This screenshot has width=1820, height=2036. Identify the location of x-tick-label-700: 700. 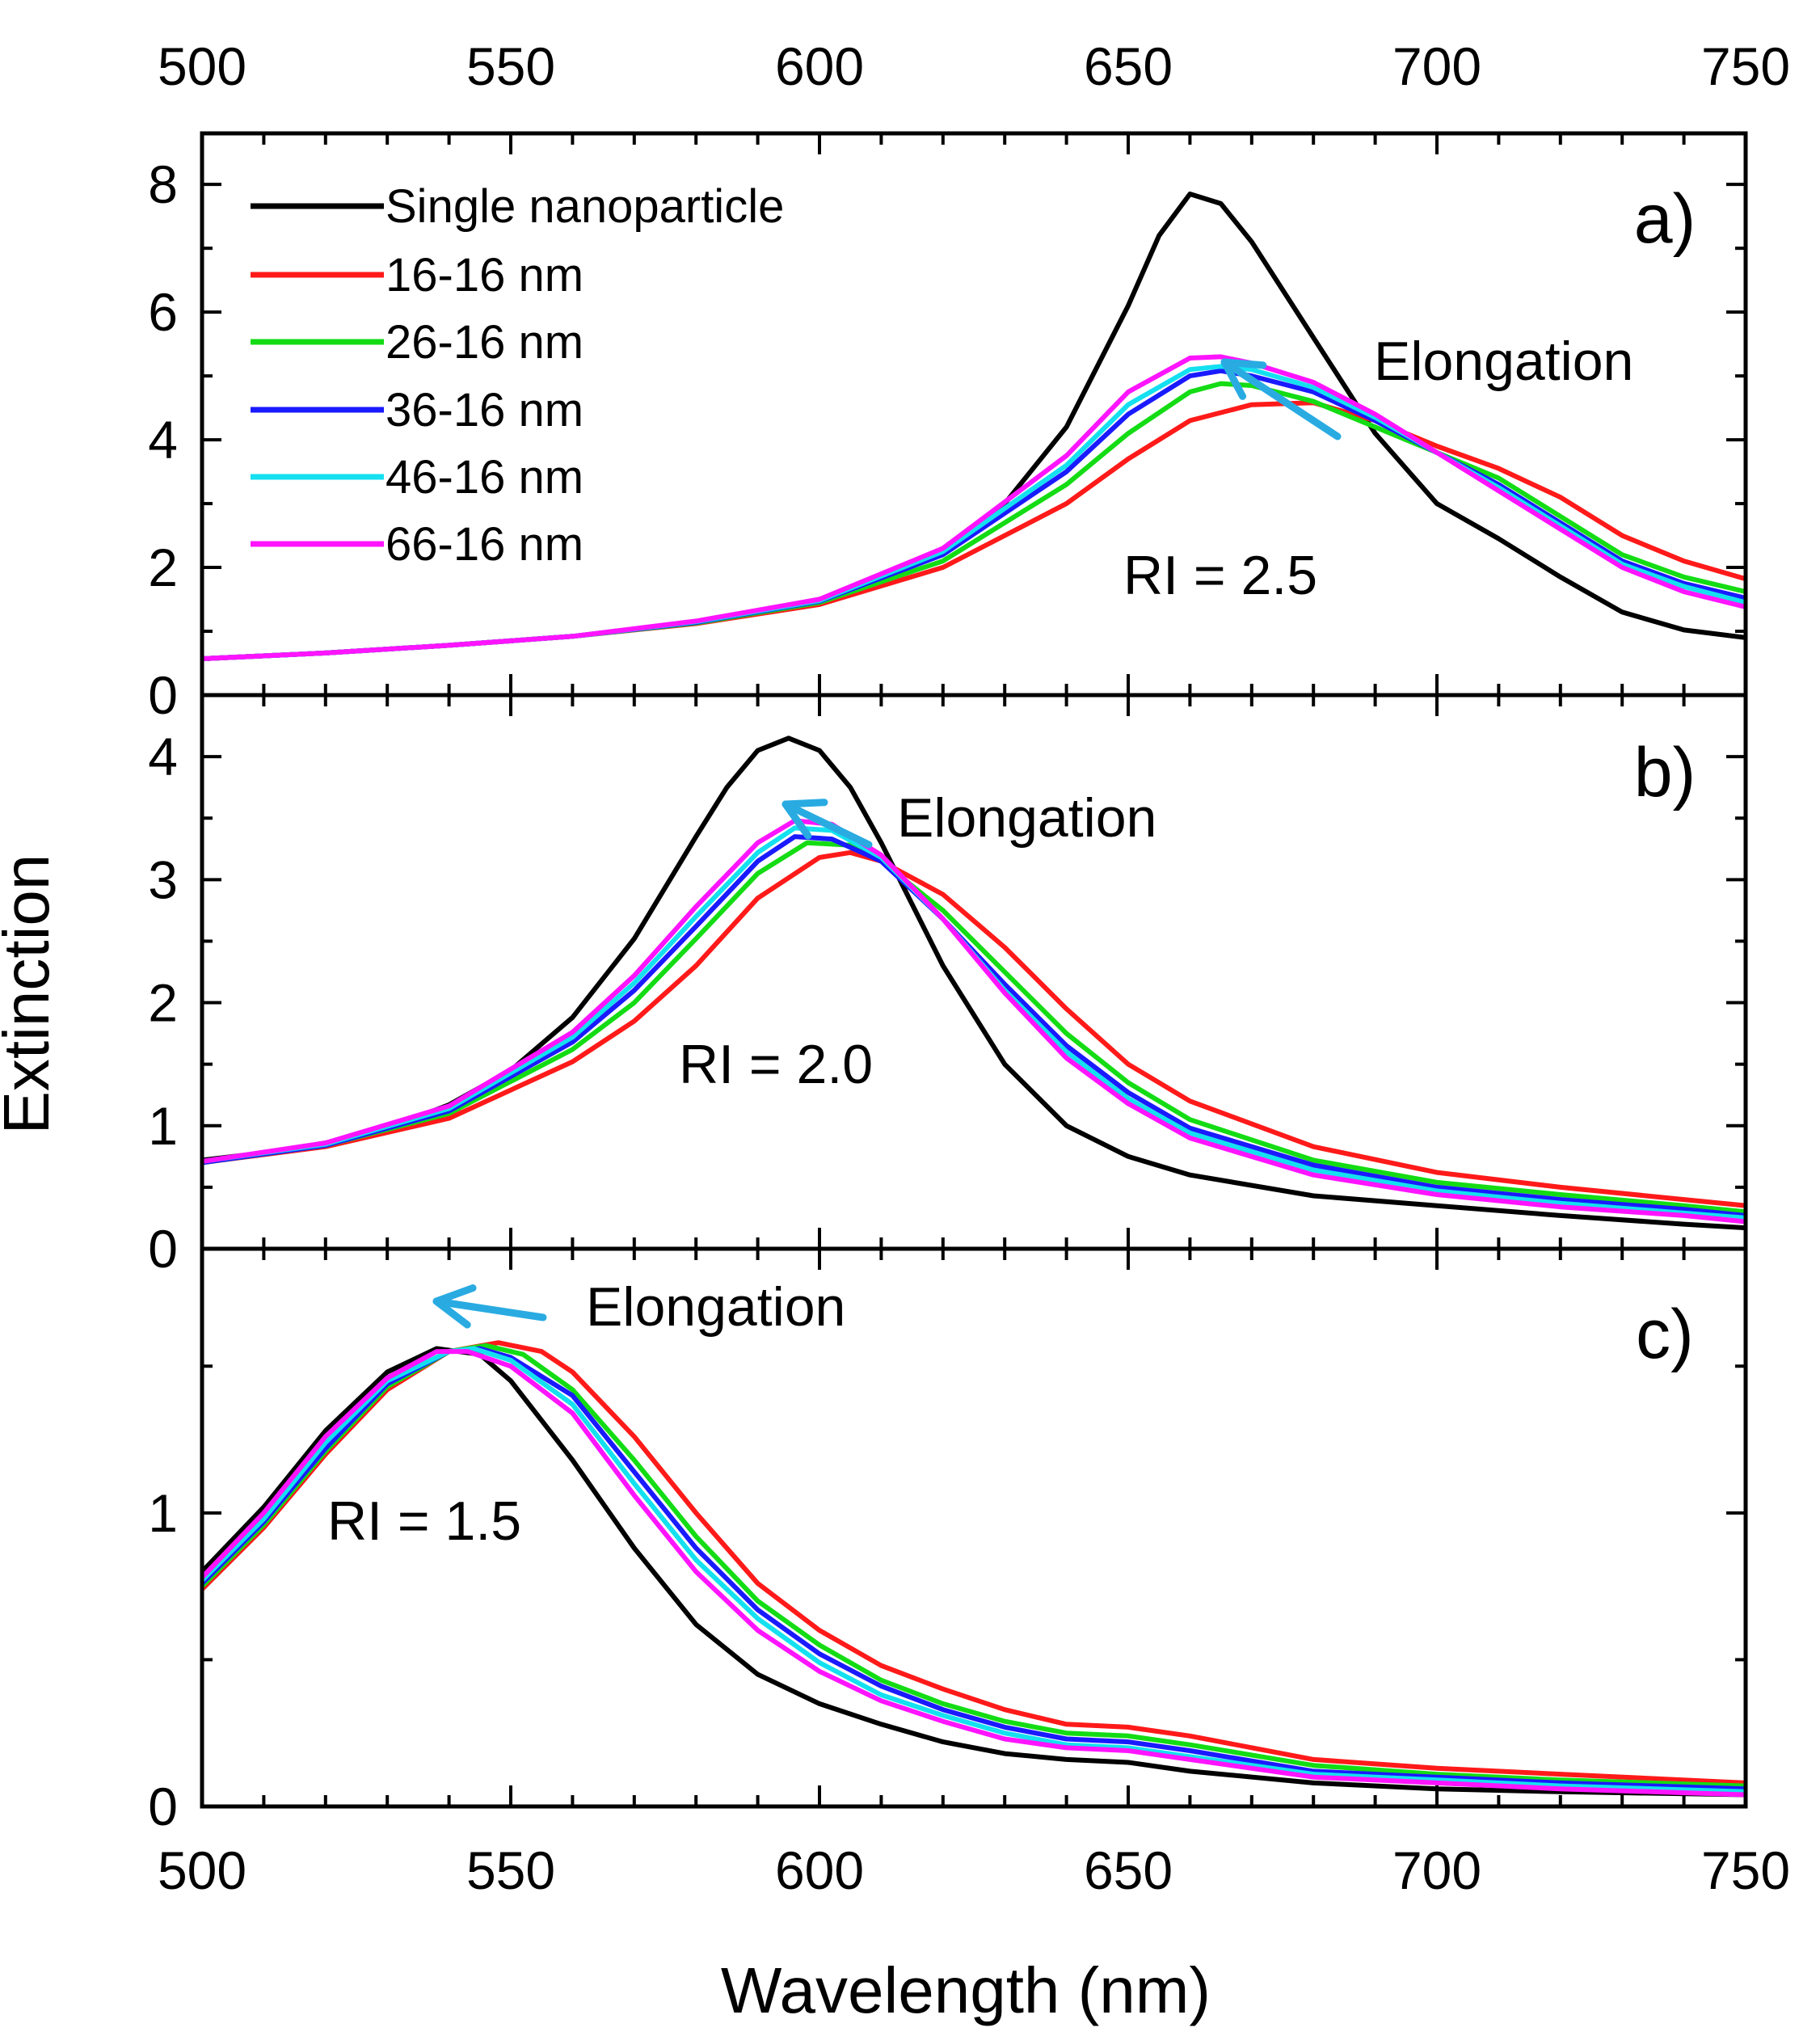
(1436, 1870).